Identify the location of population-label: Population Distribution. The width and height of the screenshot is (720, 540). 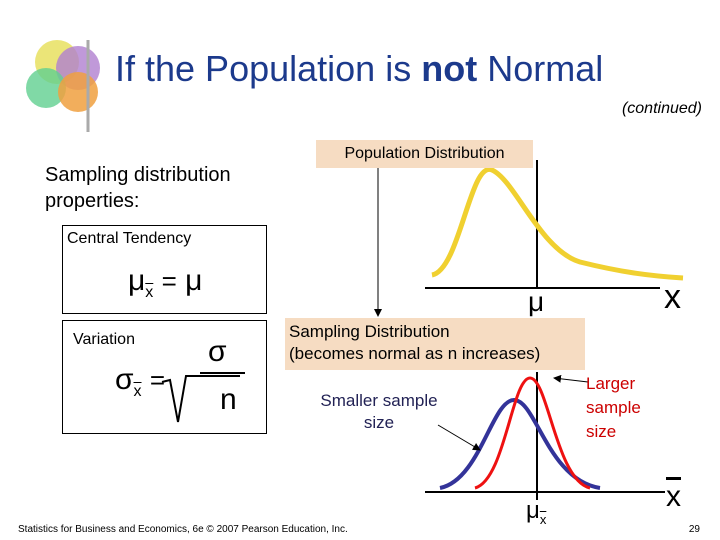
(424, 154).